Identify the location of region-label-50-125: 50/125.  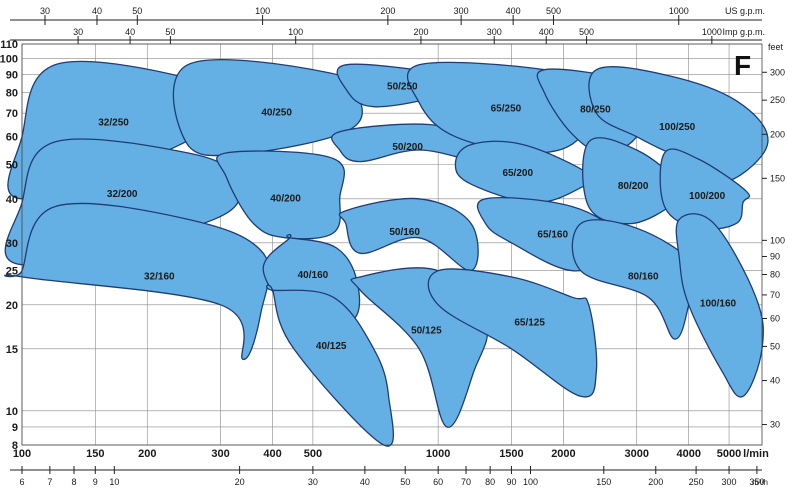
(426, 330).